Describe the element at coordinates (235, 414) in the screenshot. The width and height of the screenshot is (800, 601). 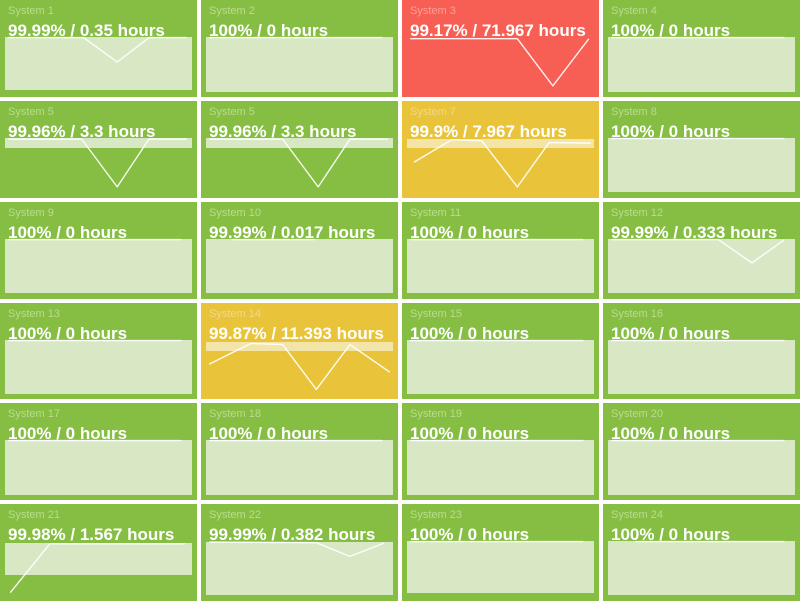
I see `system-name: System 18` at that location.